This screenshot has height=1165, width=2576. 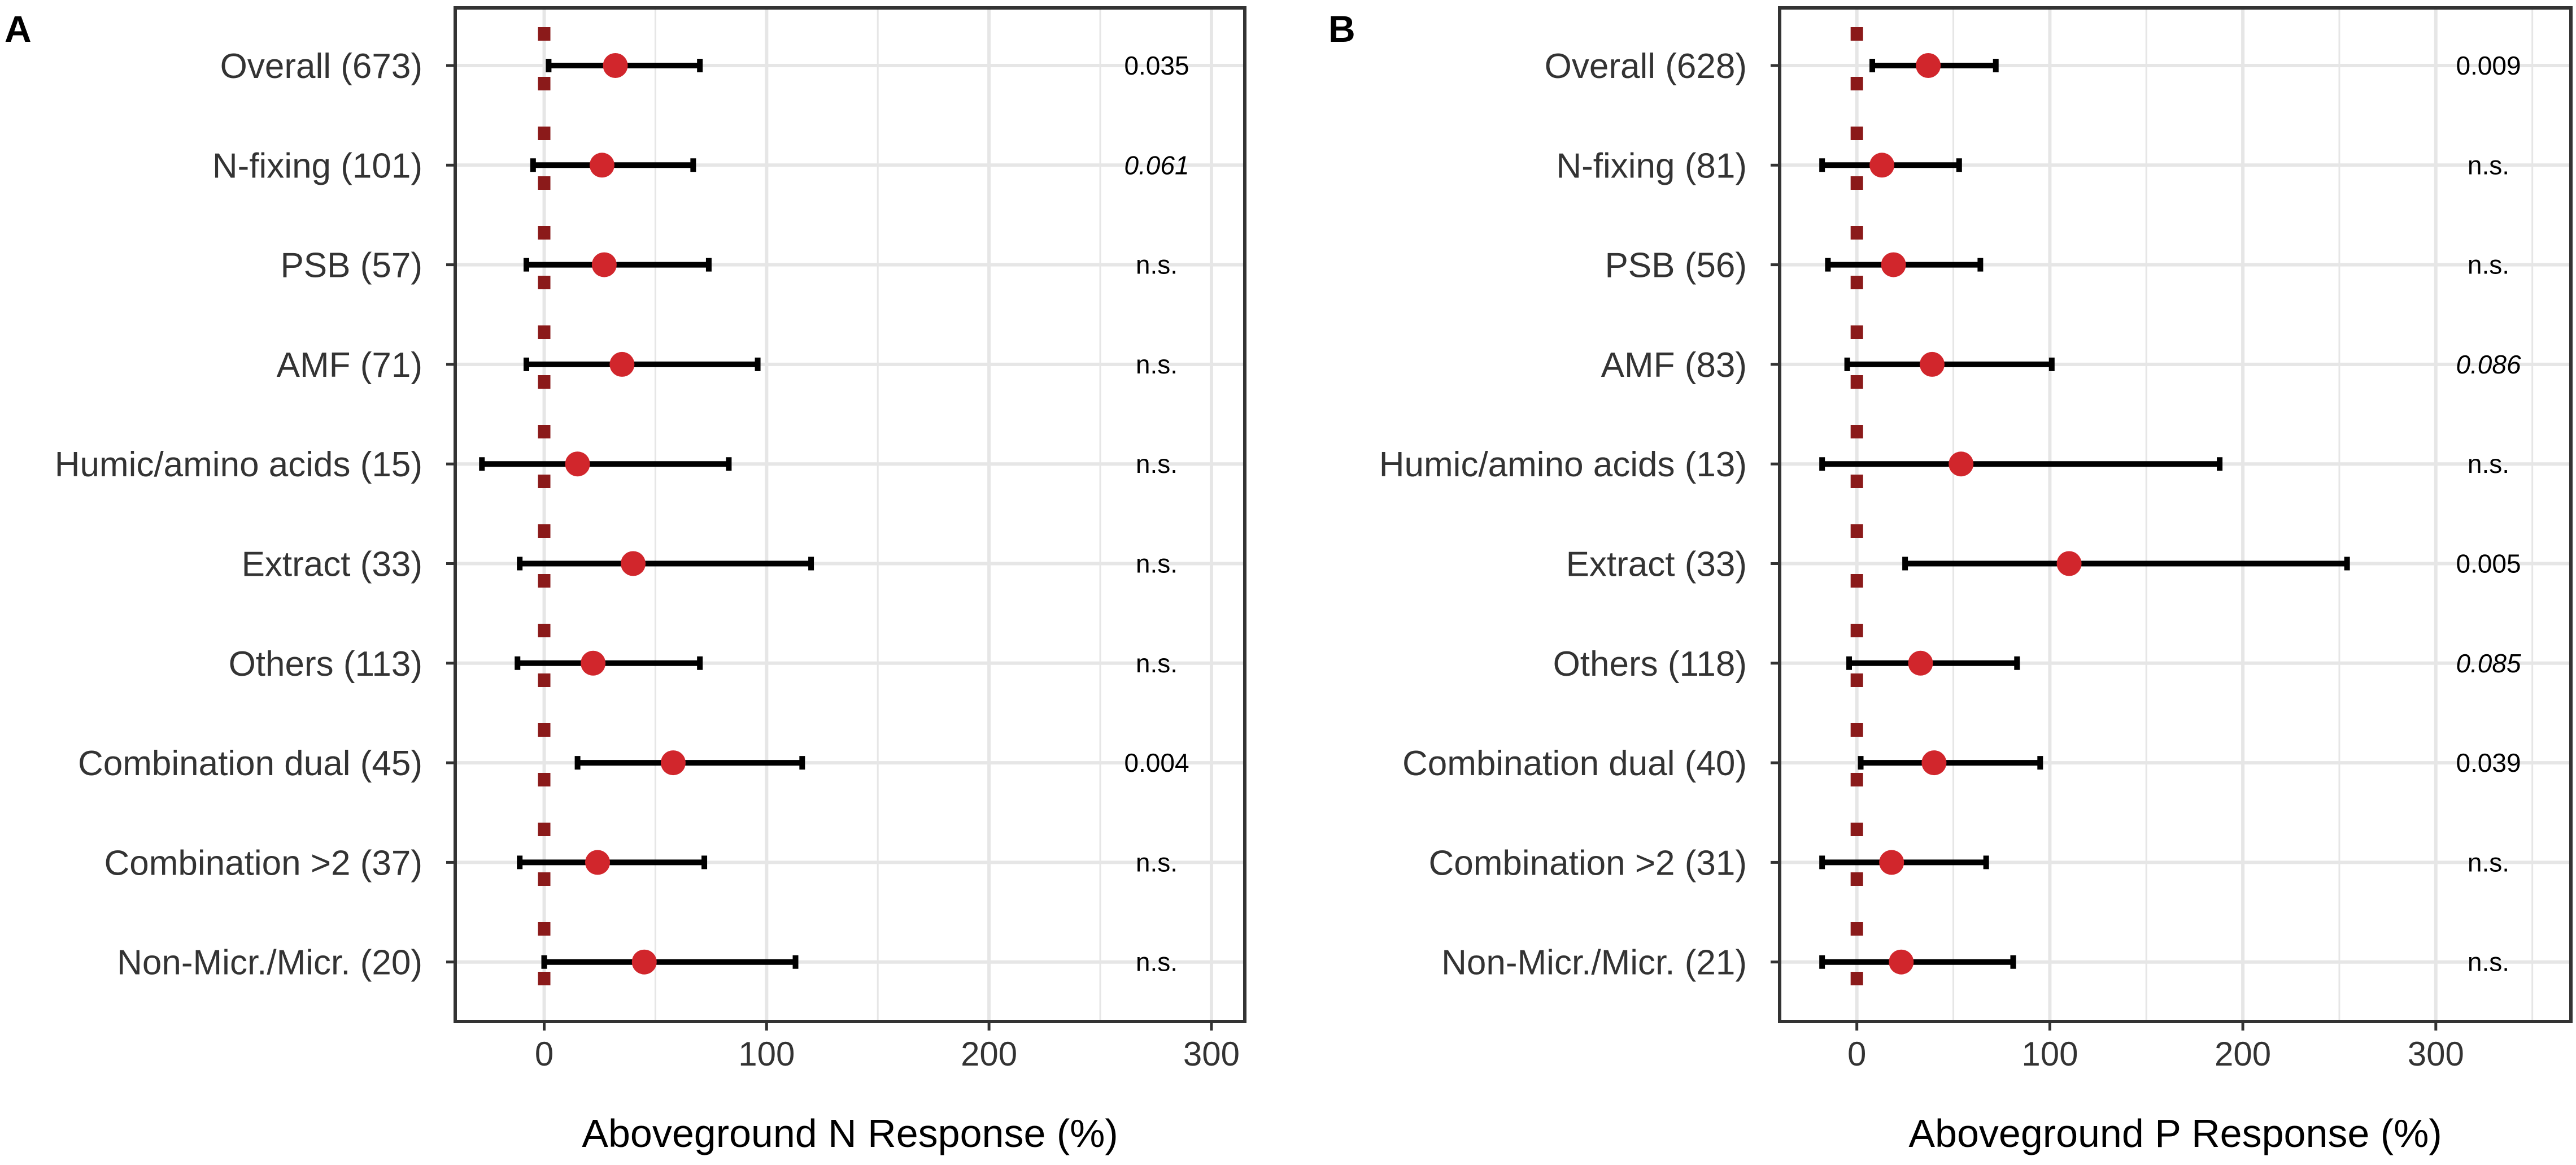 What do you see at coordinates (2488, 364) in the screenshot?
I see `p-value-label: 0.086` at bounding box center [2488, 364].